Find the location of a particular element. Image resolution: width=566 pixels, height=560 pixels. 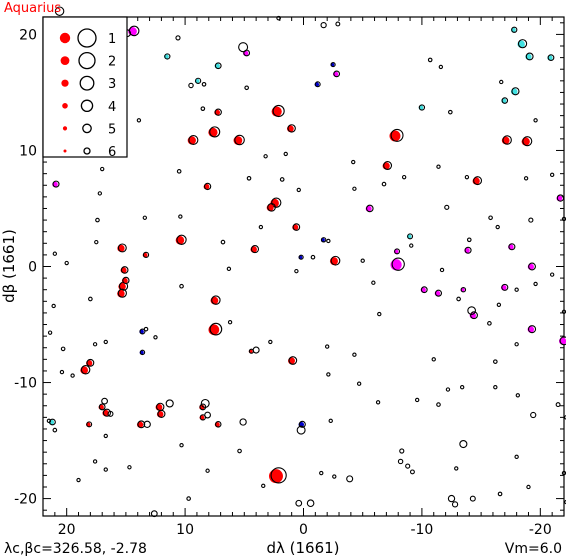

legend-label: 4 is located at coordinates (112, 107).